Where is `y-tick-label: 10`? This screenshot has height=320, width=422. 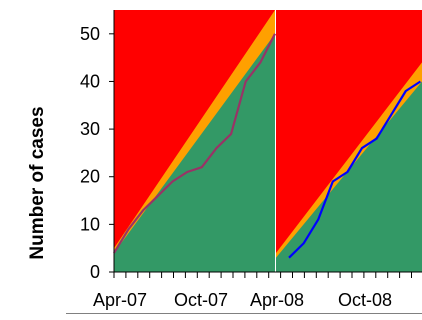 y-tick-label: 10 is located at coordinates (90, 224).